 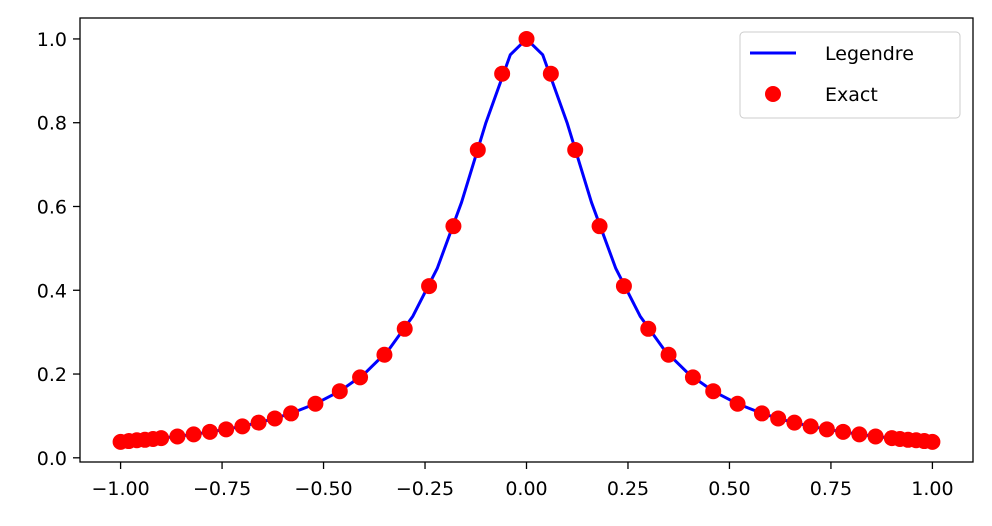 What do you see at coordinates (932, 489) in the screenshot?
I see `x-tick-label: 1.00` at bounding box center [932, 489].